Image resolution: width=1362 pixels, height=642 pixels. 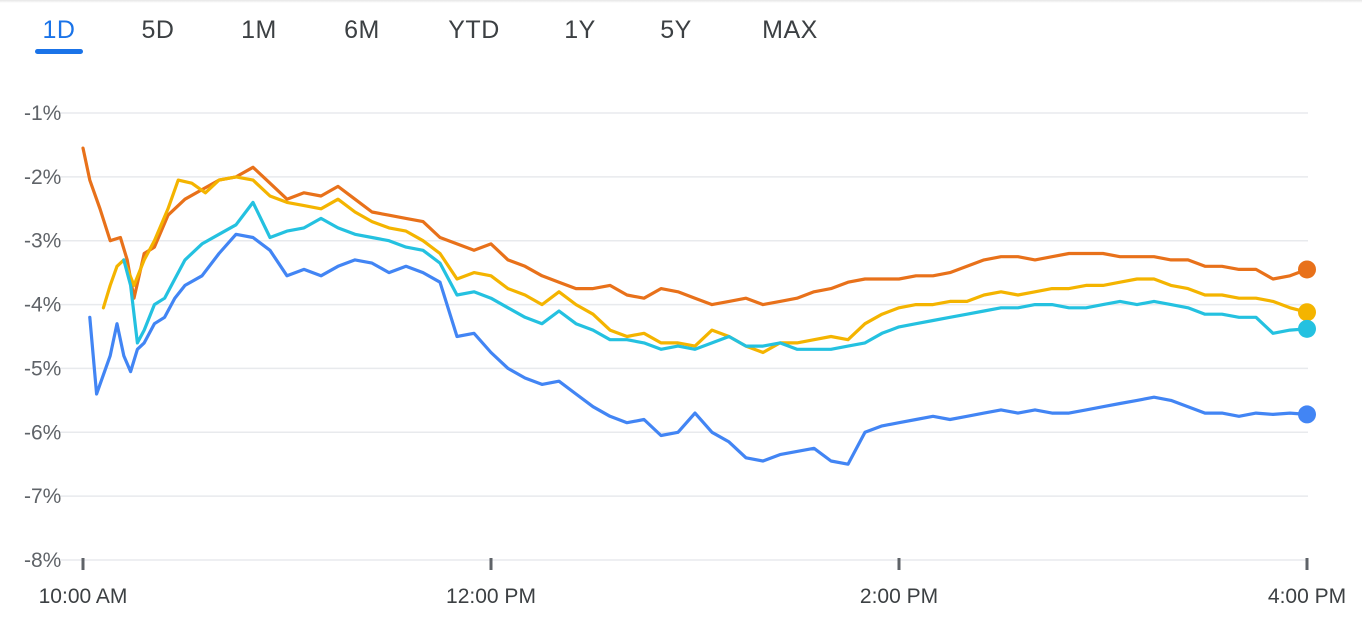 What do you see at coordinates (681, 1) in the screenshot?
I see `top-edge-shadow` at bounding box center [681, 1].